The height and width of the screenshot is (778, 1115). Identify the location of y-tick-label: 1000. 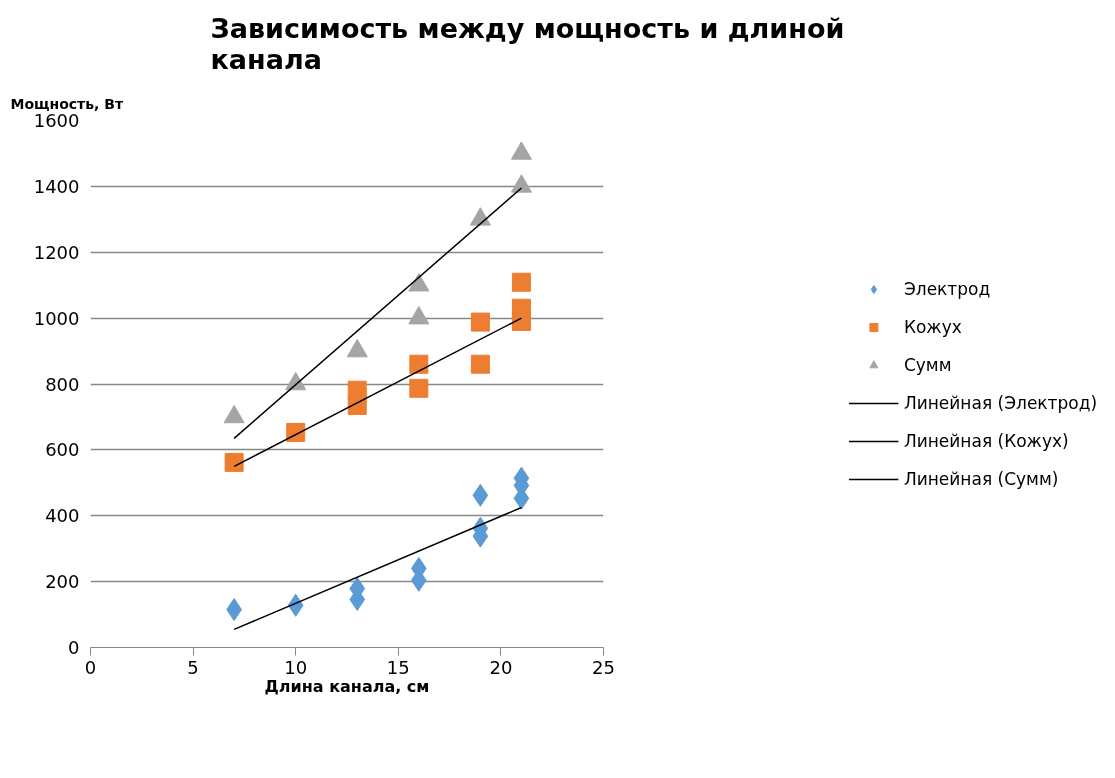
(56, 318).